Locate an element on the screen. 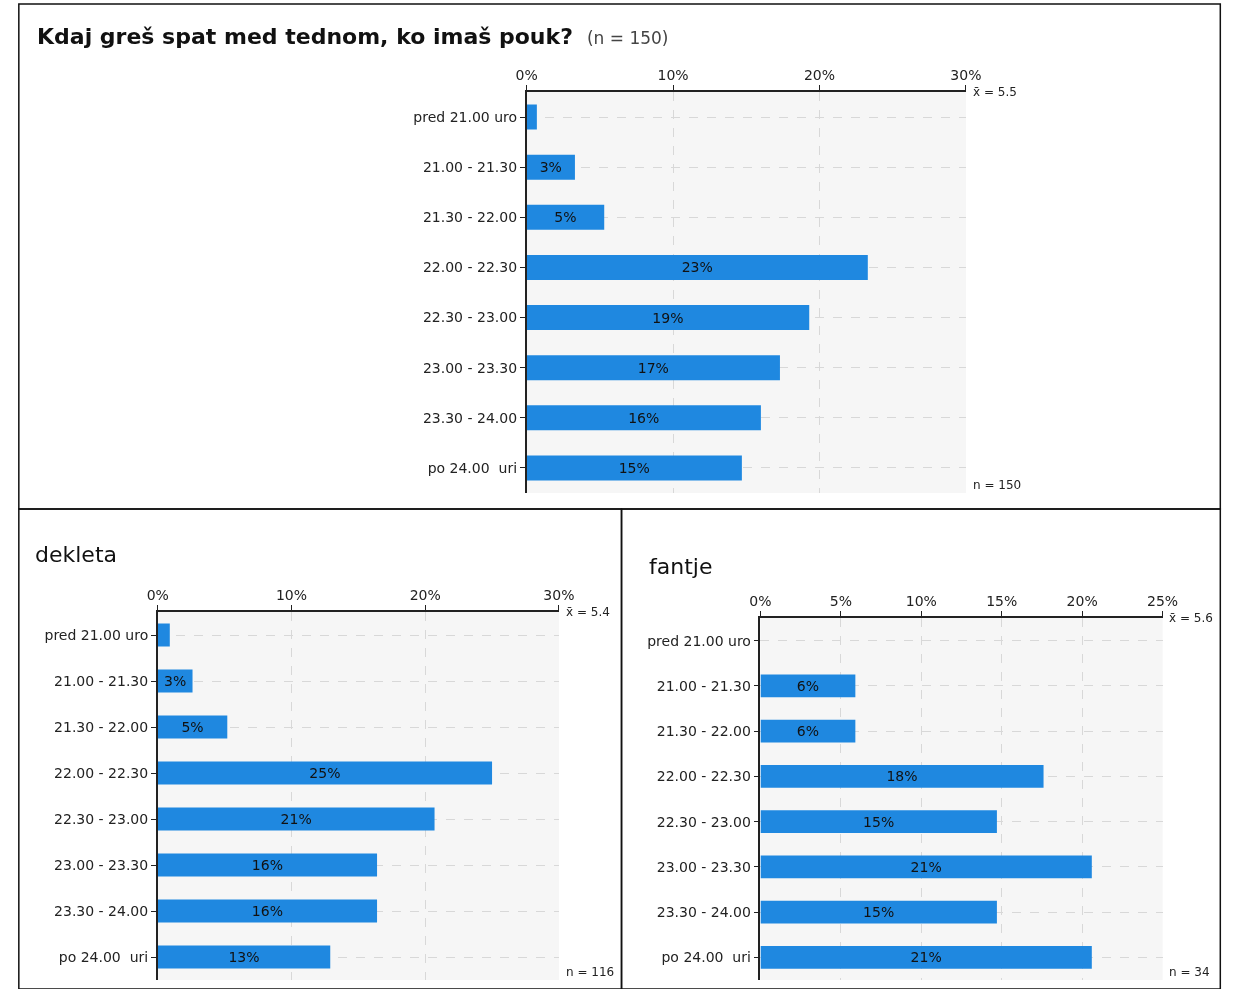  data-label: 19% is located at coordinates (668, 317).